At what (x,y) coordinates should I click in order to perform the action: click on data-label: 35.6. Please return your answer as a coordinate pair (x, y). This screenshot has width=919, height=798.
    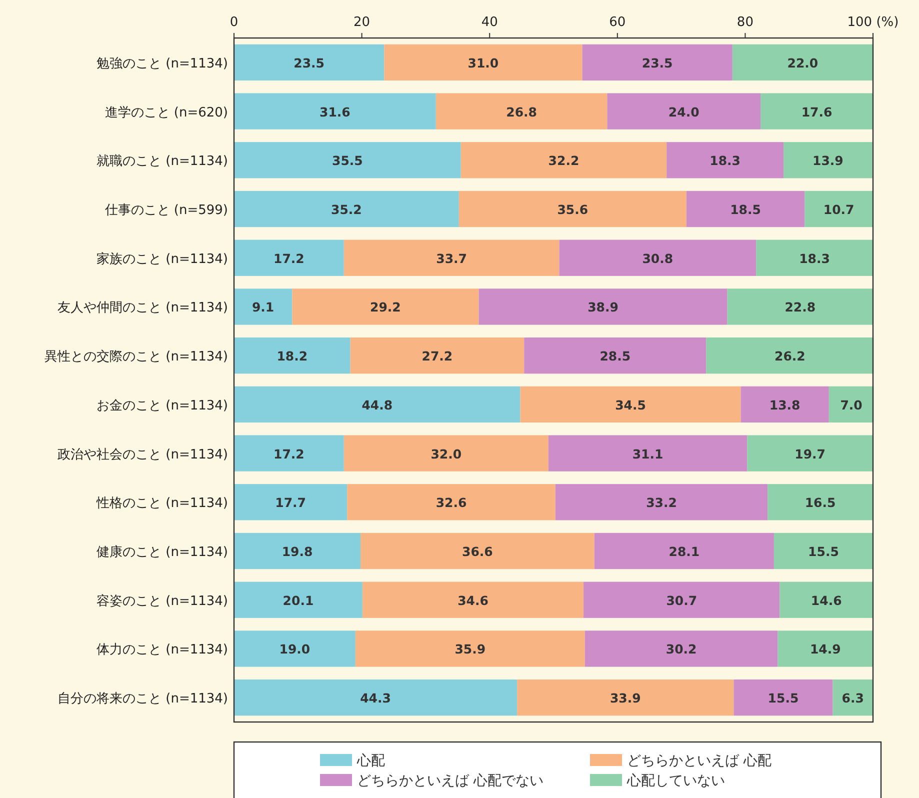
    Looking at the image, I should click on (572, 209).